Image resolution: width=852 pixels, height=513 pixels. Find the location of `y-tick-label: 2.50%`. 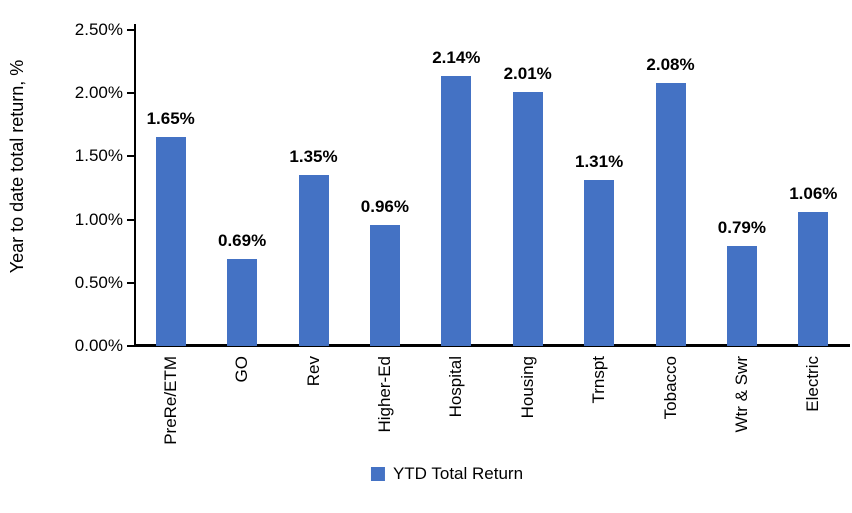

y-tick-label: 2.50% is located at coordinates (98, 29).